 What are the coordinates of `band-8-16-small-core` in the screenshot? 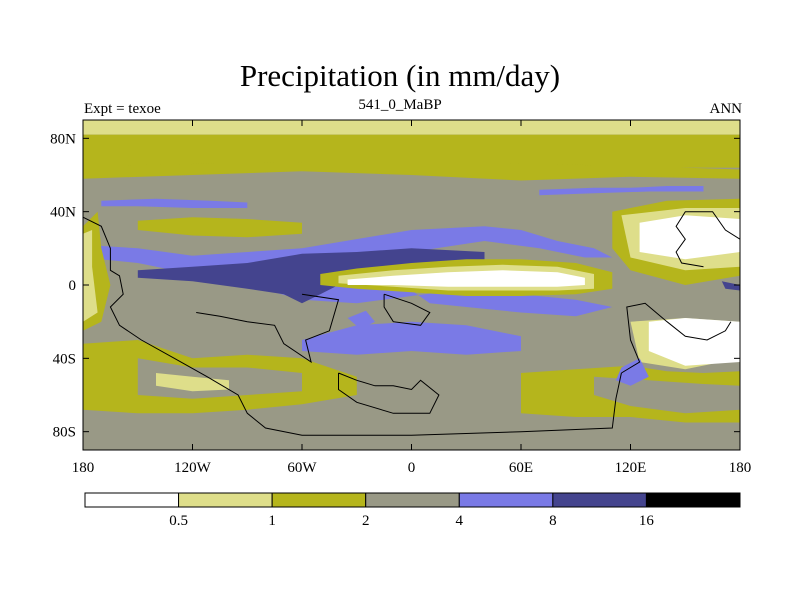 It's located at (730, 286).